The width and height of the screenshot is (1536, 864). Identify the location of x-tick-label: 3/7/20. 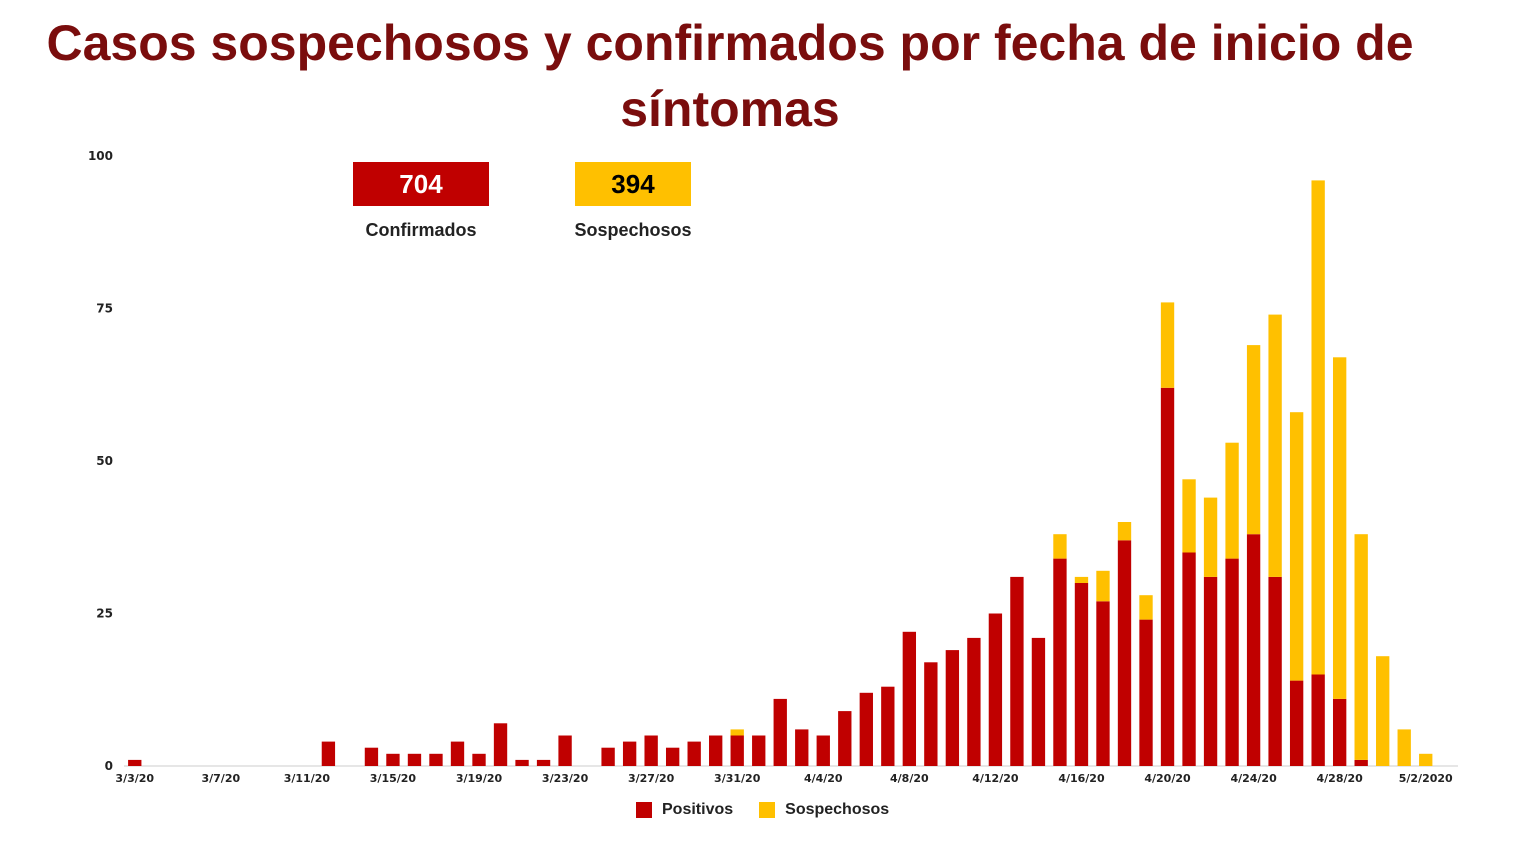
(220, 778).